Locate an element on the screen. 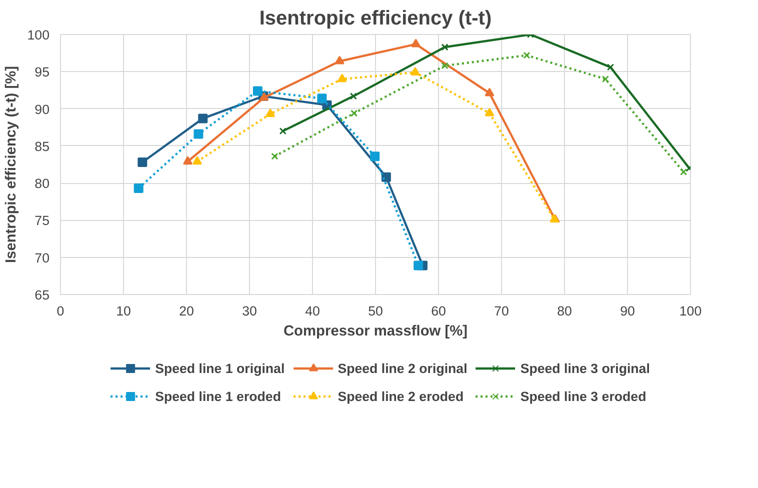  legend-label: Speed line 1 original is located at coordinates (220, 368).